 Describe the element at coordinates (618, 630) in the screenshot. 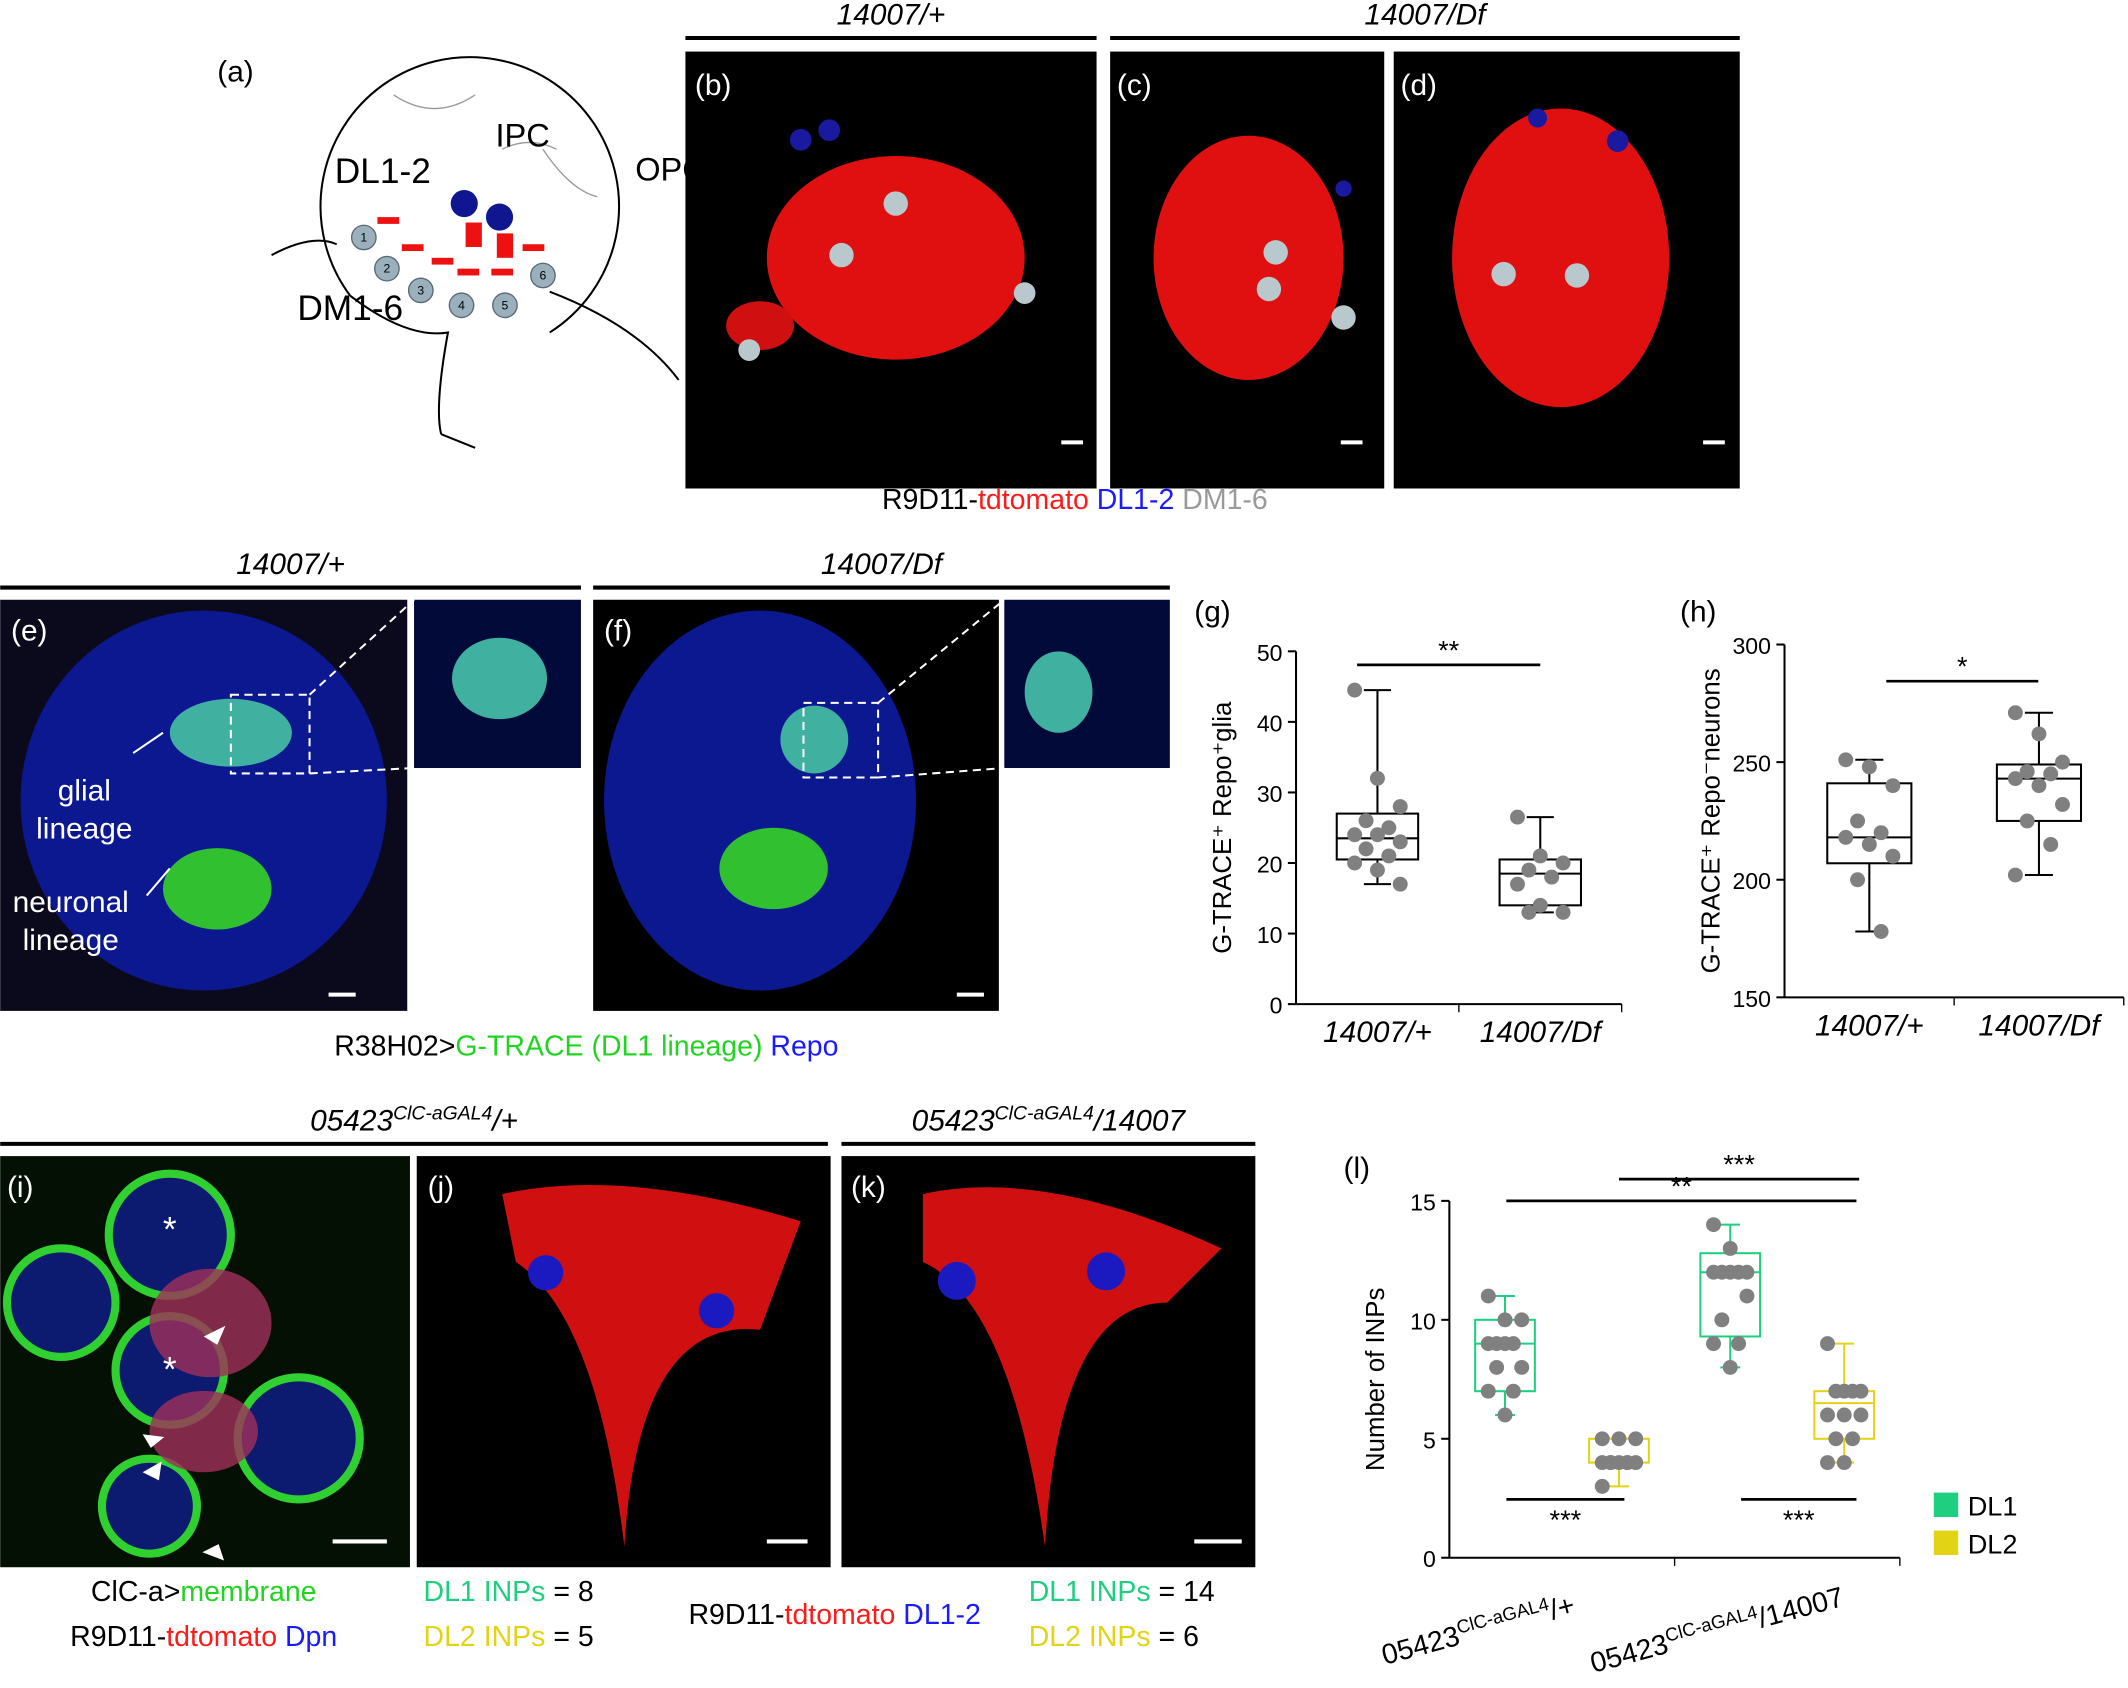

I see `panel-label: (f)` at that location.